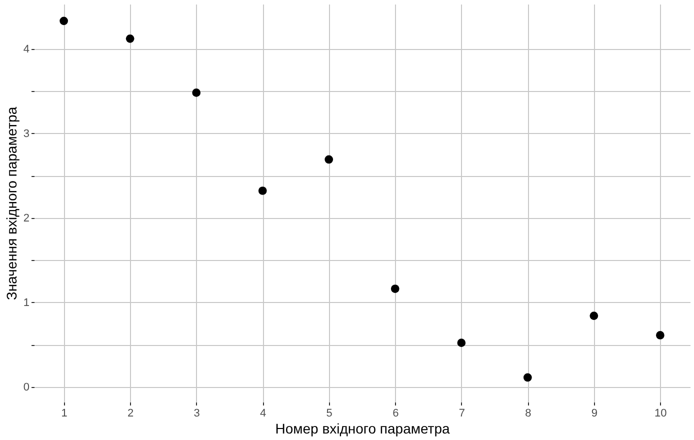  What do you see at coordinates (395, 414) in the screenshot?
I see `x-tick-label: 6` at bounding box center [395, 414].